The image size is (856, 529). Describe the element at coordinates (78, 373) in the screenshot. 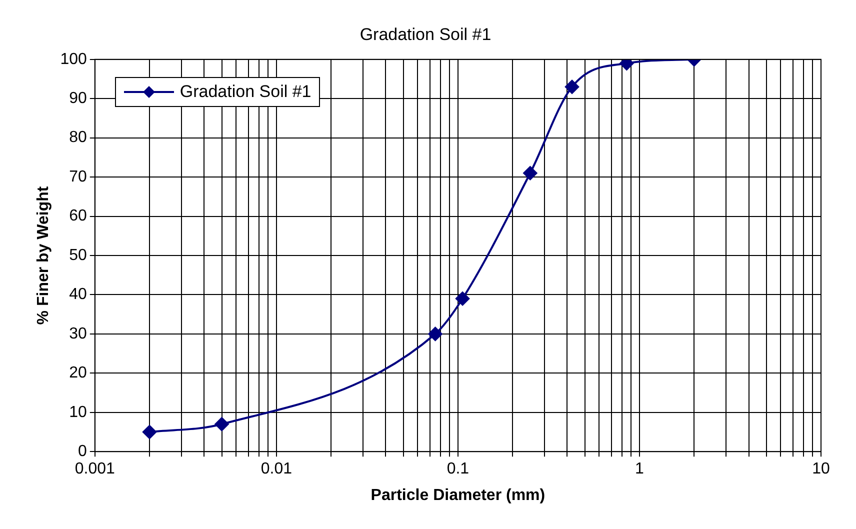

I see `y-tick-label: 20` at that location.